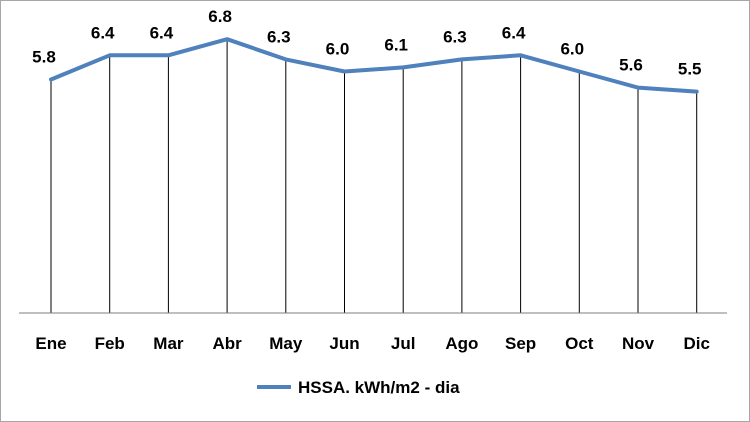 The image size is (750, 422). I want to click on x-tick-label-nov: Nov, so click(638, 343).